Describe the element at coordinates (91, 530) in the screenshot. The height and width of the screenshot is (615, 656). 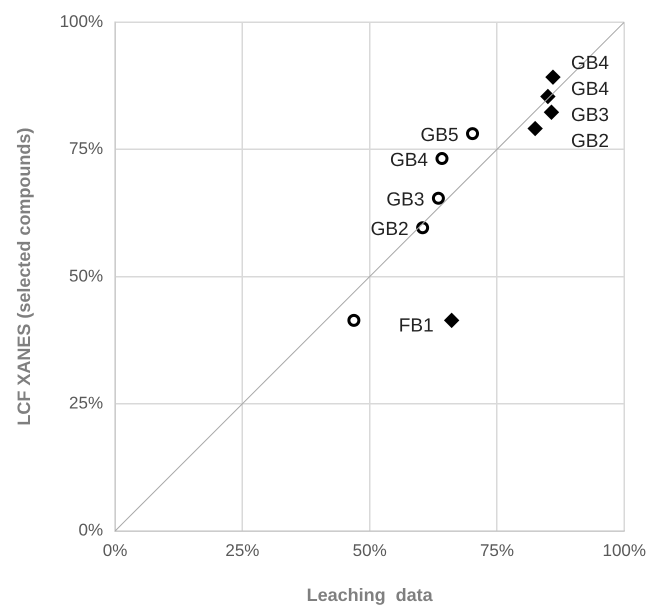
I see `y-tick-label: 0%` at that location.